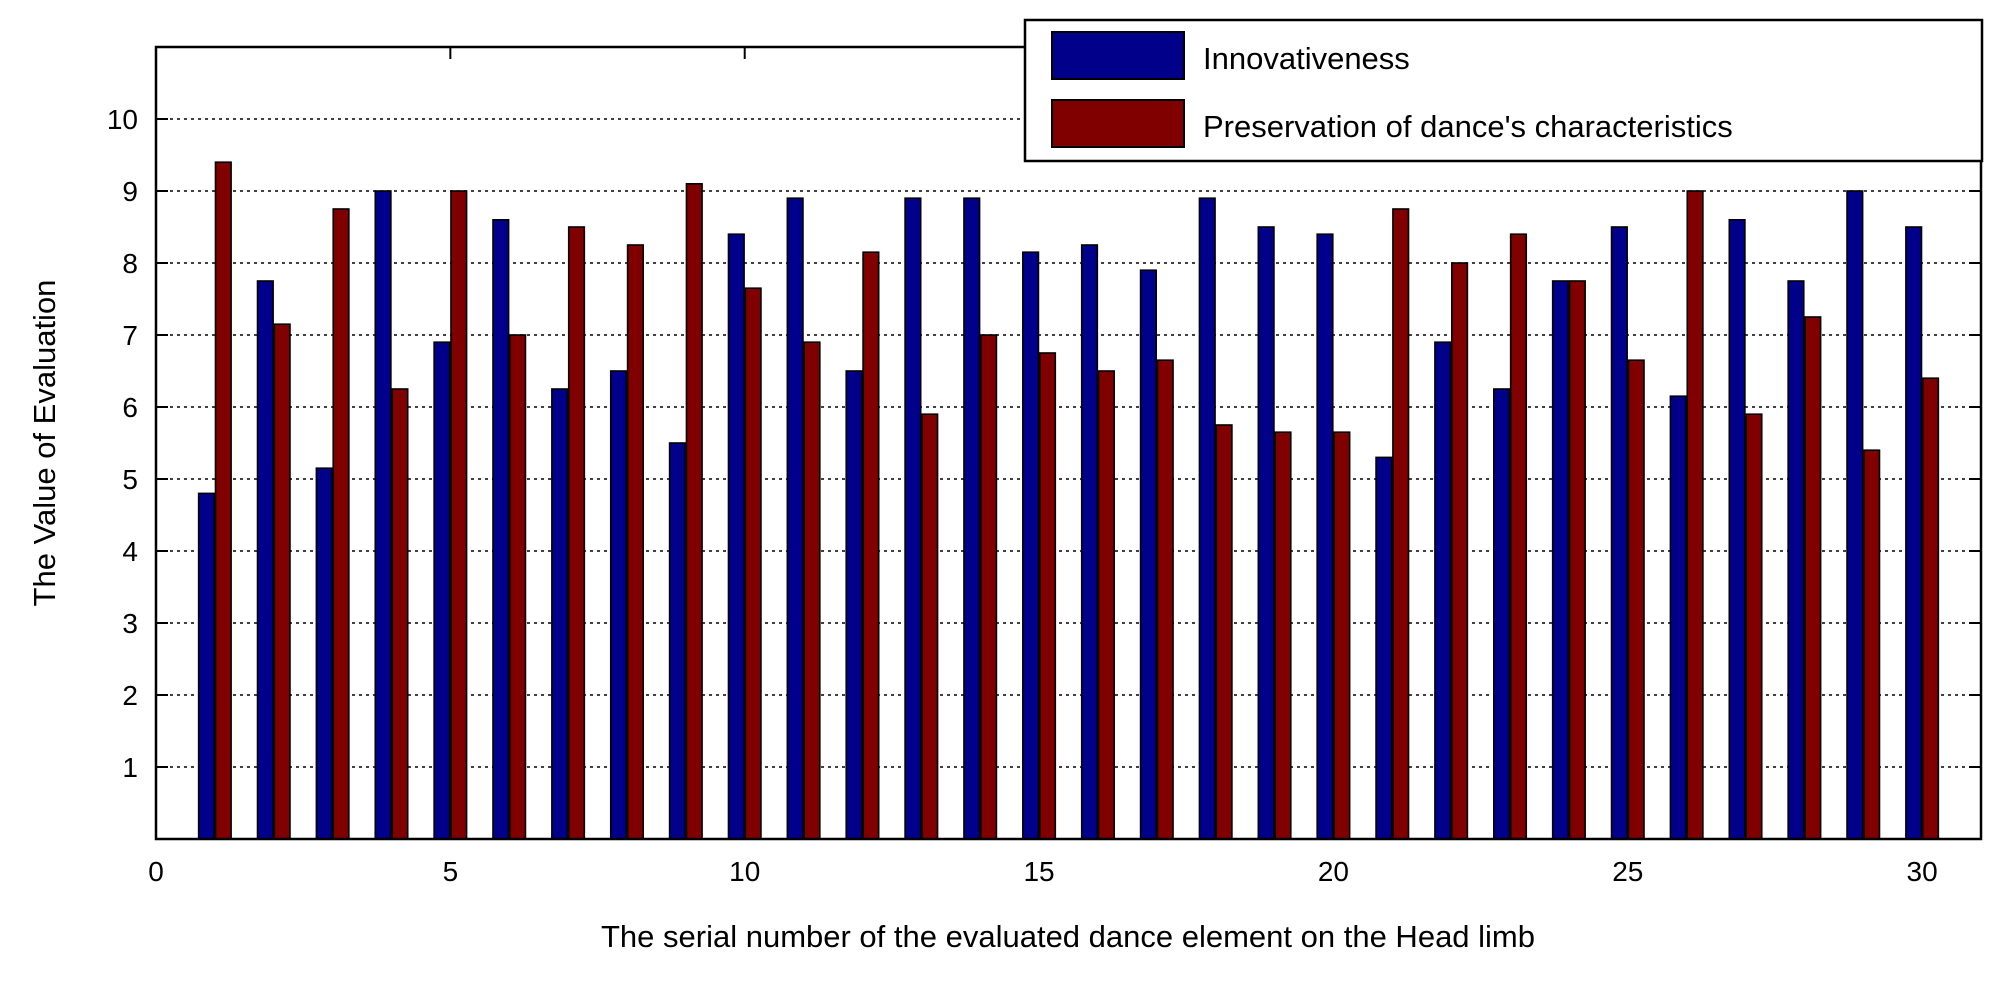  Describe the element at coordinates (1627, 871) in the screenshot. I see `x-tick-label-25: 25` at that location.